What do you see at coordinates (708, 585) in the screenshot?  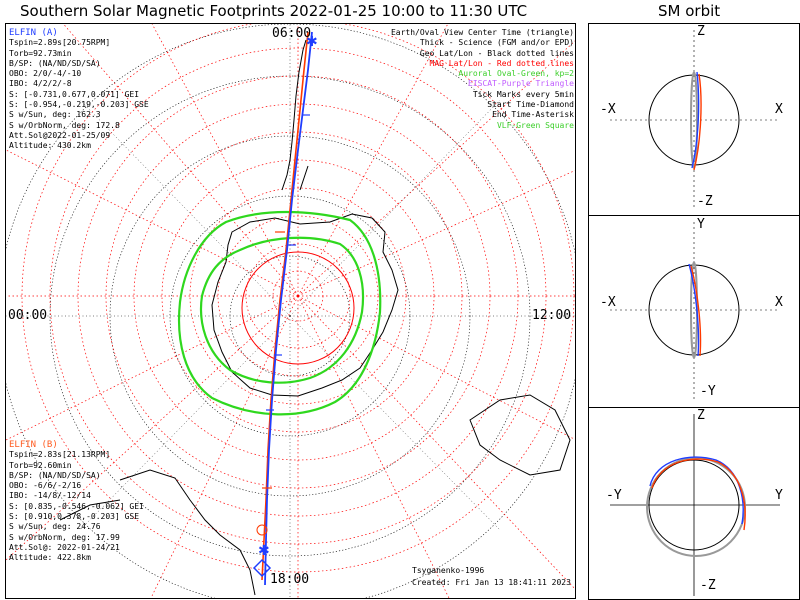 I see `sm3-bottom: -Z` at bounding box center [708, 585].